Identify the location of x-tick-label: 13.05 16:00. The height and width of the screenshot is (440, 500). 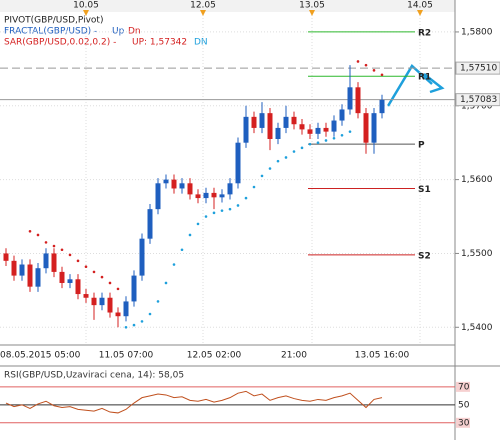
(382, 356).